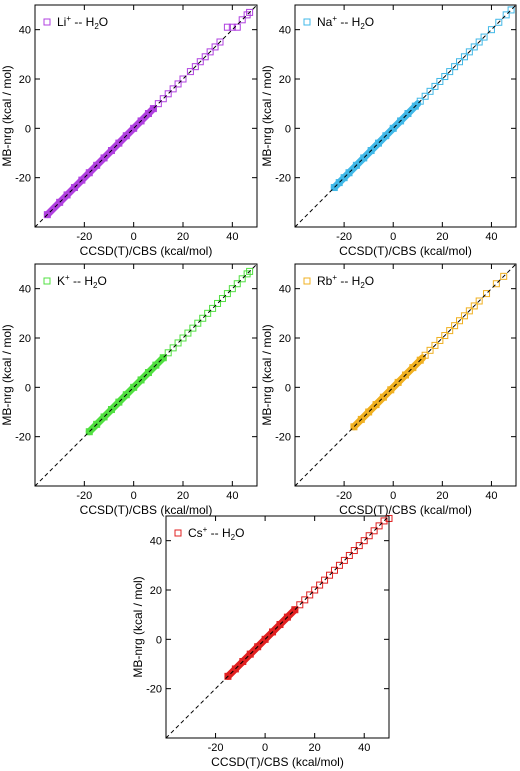 The image size is (520, 771). What do you see at coordinates (405, 251) in the screenshot?
I see `x-axis-label: CCSD(T)/CBS (kcal/mol)` at bounding box center [405, 251].